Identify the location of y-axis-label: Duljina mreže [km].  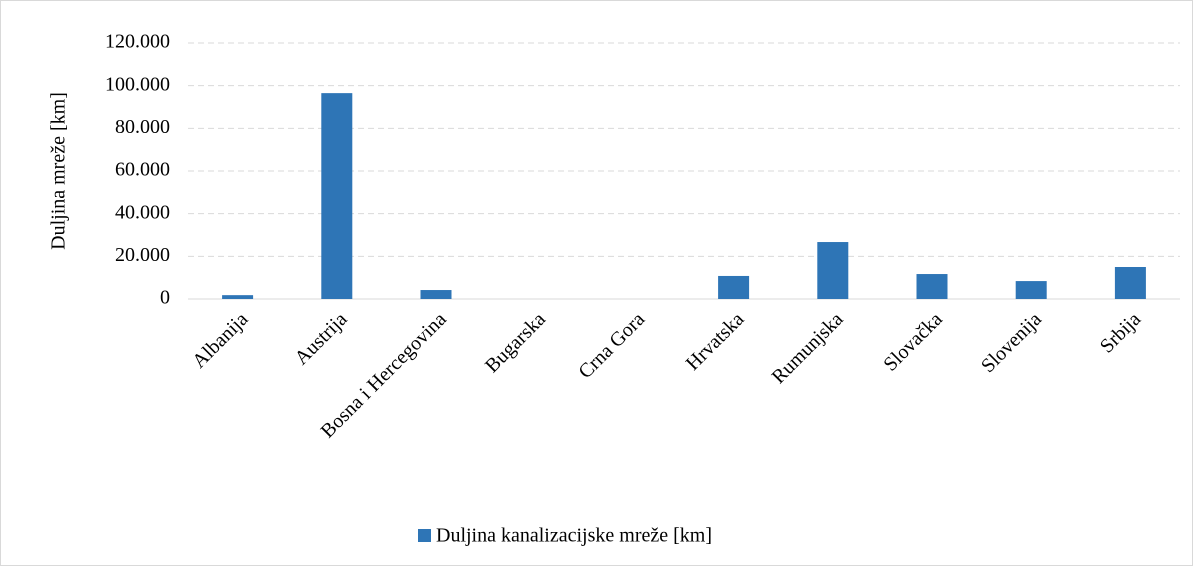
(59, 171).